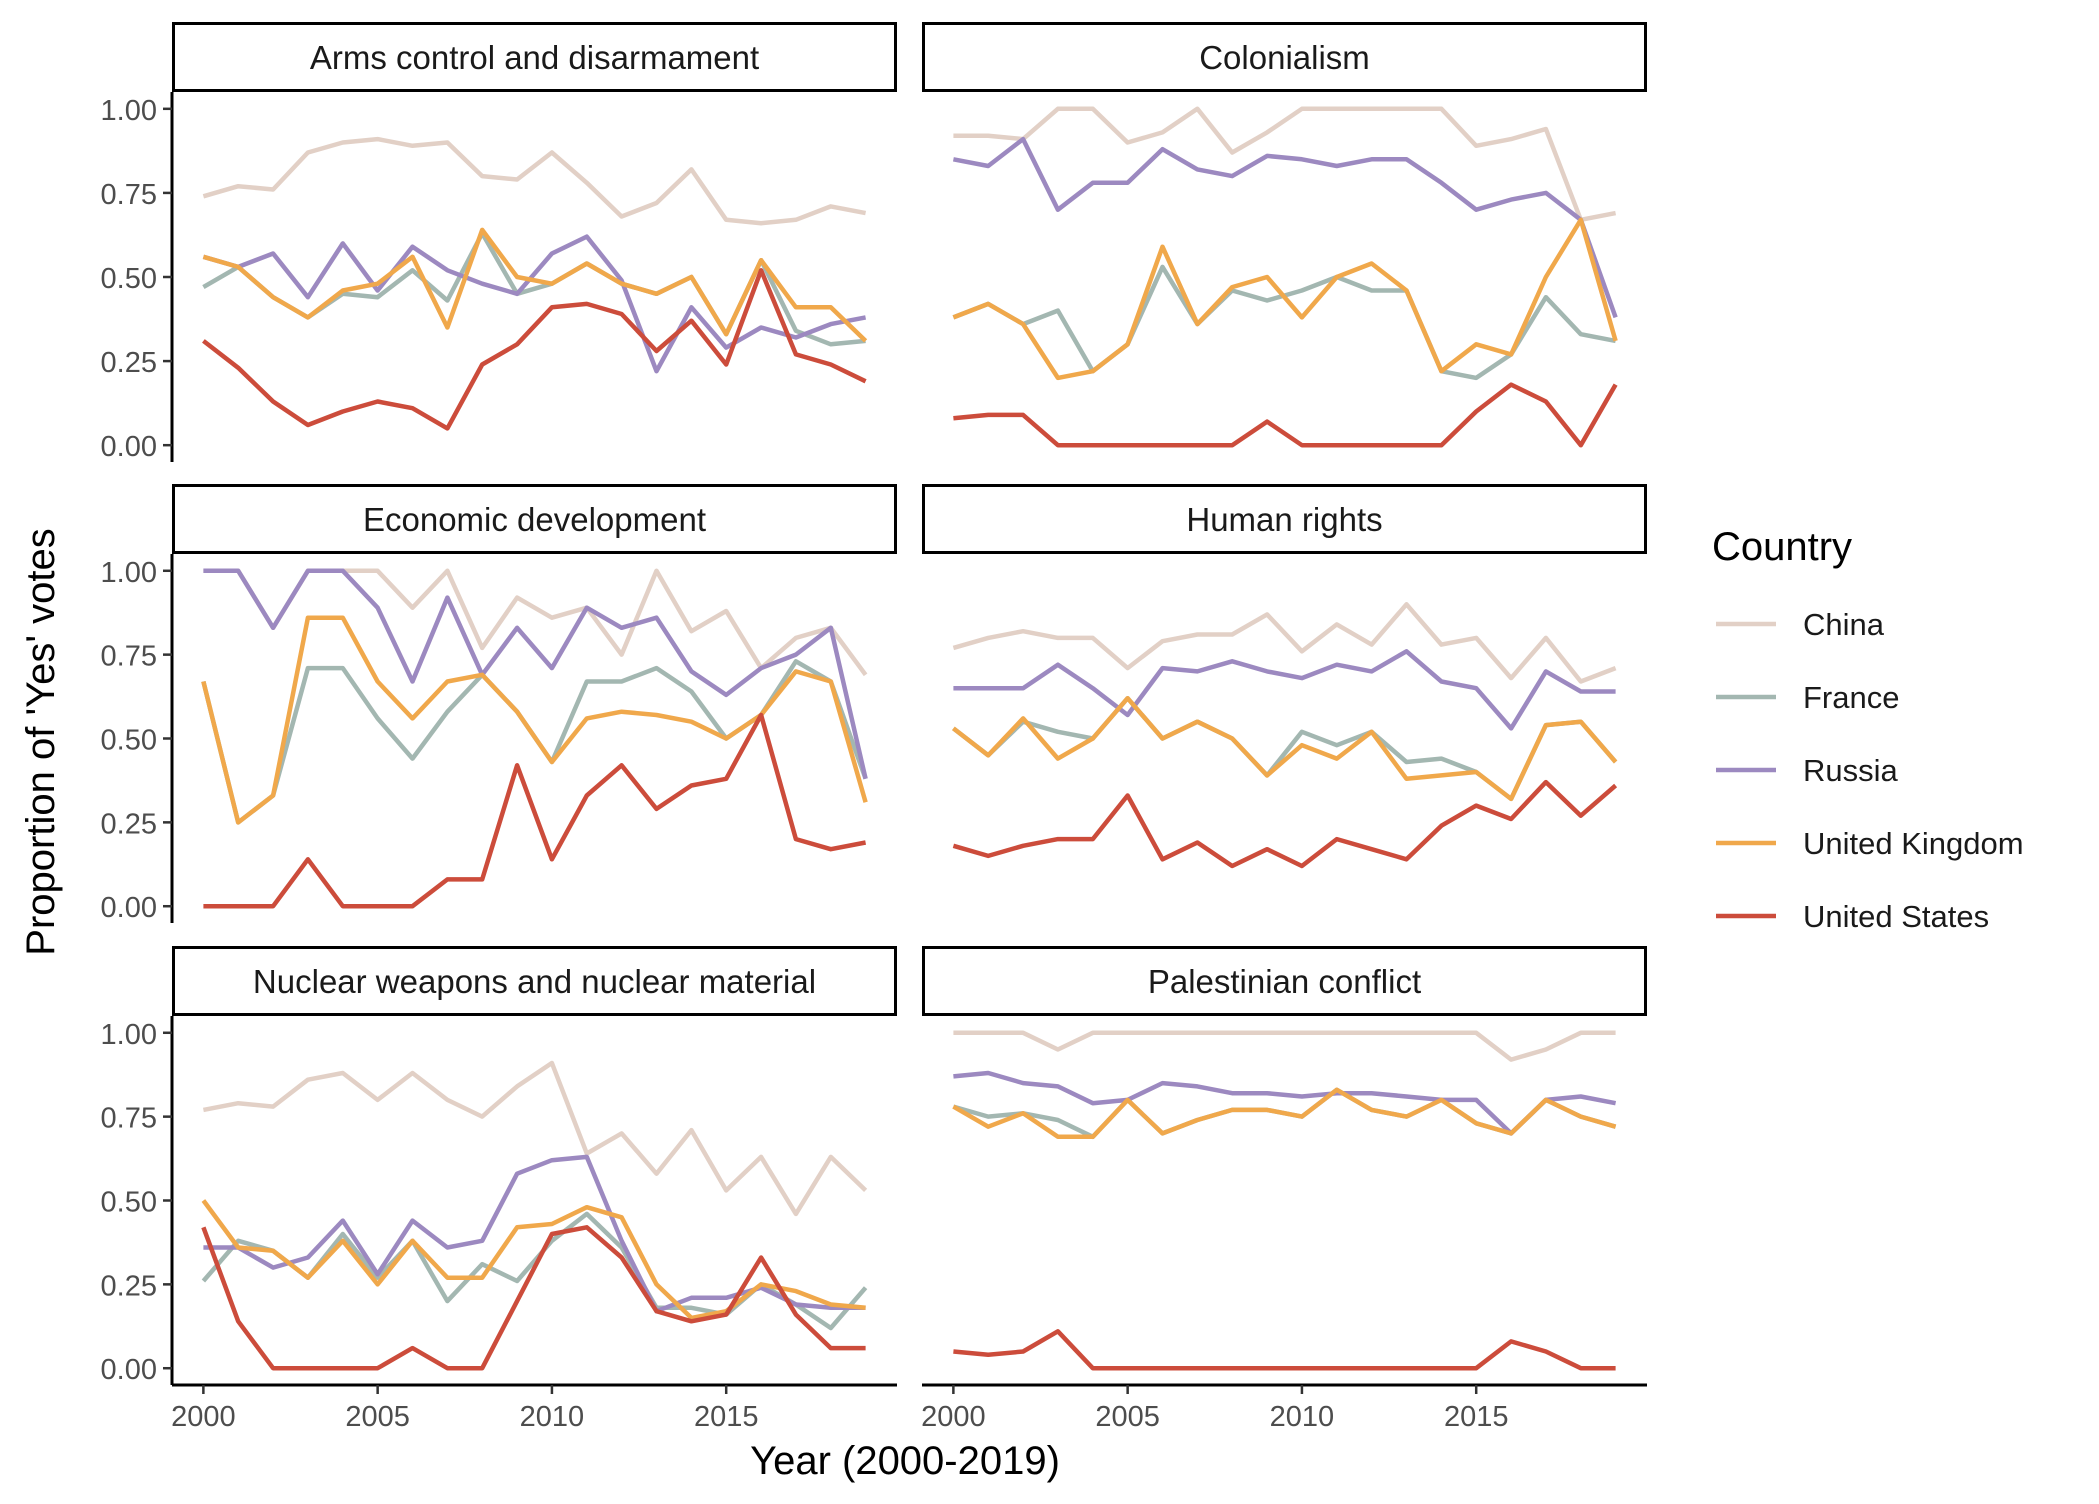  What do you see at coordinates (905, 1461) in the screenshot?
I see `x-axis-title: Year (2000-2019)` at bounding box center [905, 1461].